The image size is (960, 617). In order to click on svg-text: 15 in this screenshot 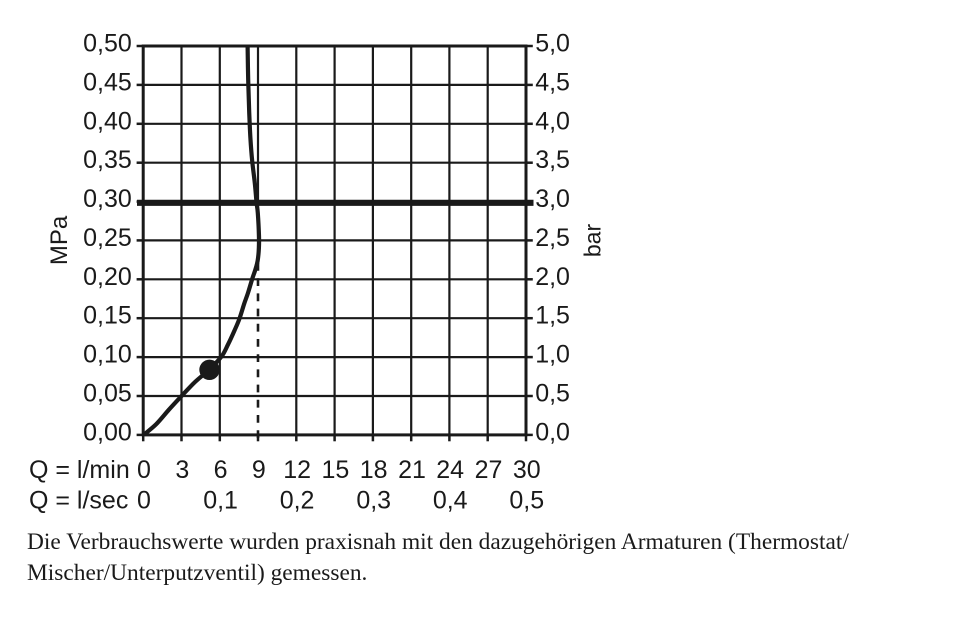, I will do `click(335, 470)`.